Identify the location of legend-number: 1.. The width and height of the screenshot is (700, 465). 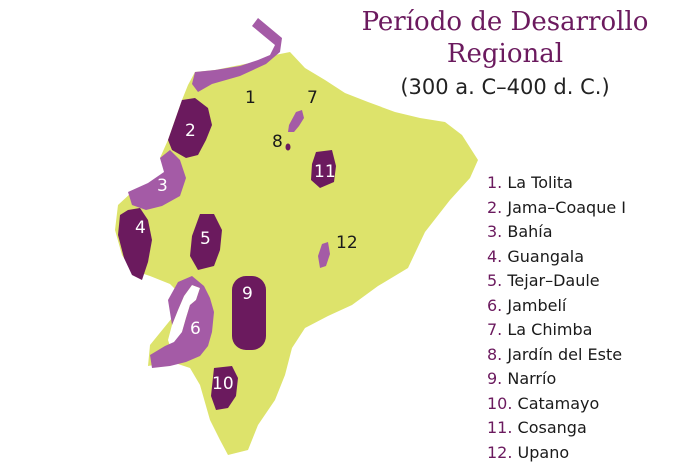
(494, 182).